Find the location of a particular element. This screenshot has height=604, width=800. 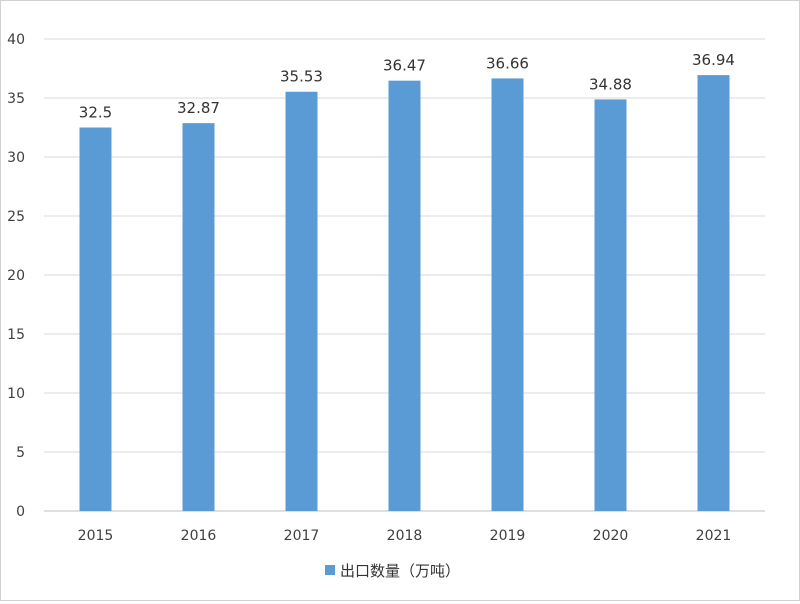

x-axis-ticks: 2015 2016 2017 2018 2019 2020 2021 is located at coordinates (405, 536).